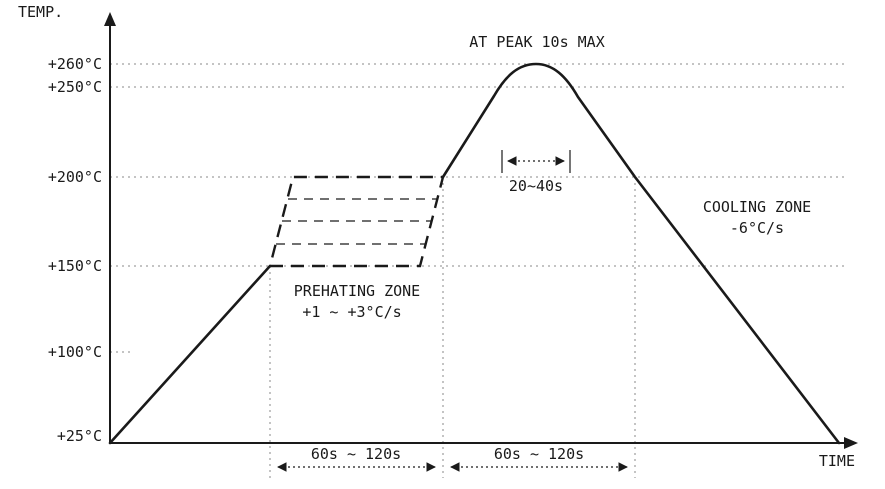 The height and width of the screenshot is (489, 885). Describe the element at coordinates (757, 228) in the screenshot. I see `cooling-rate-label: -6°C/s` at that location.